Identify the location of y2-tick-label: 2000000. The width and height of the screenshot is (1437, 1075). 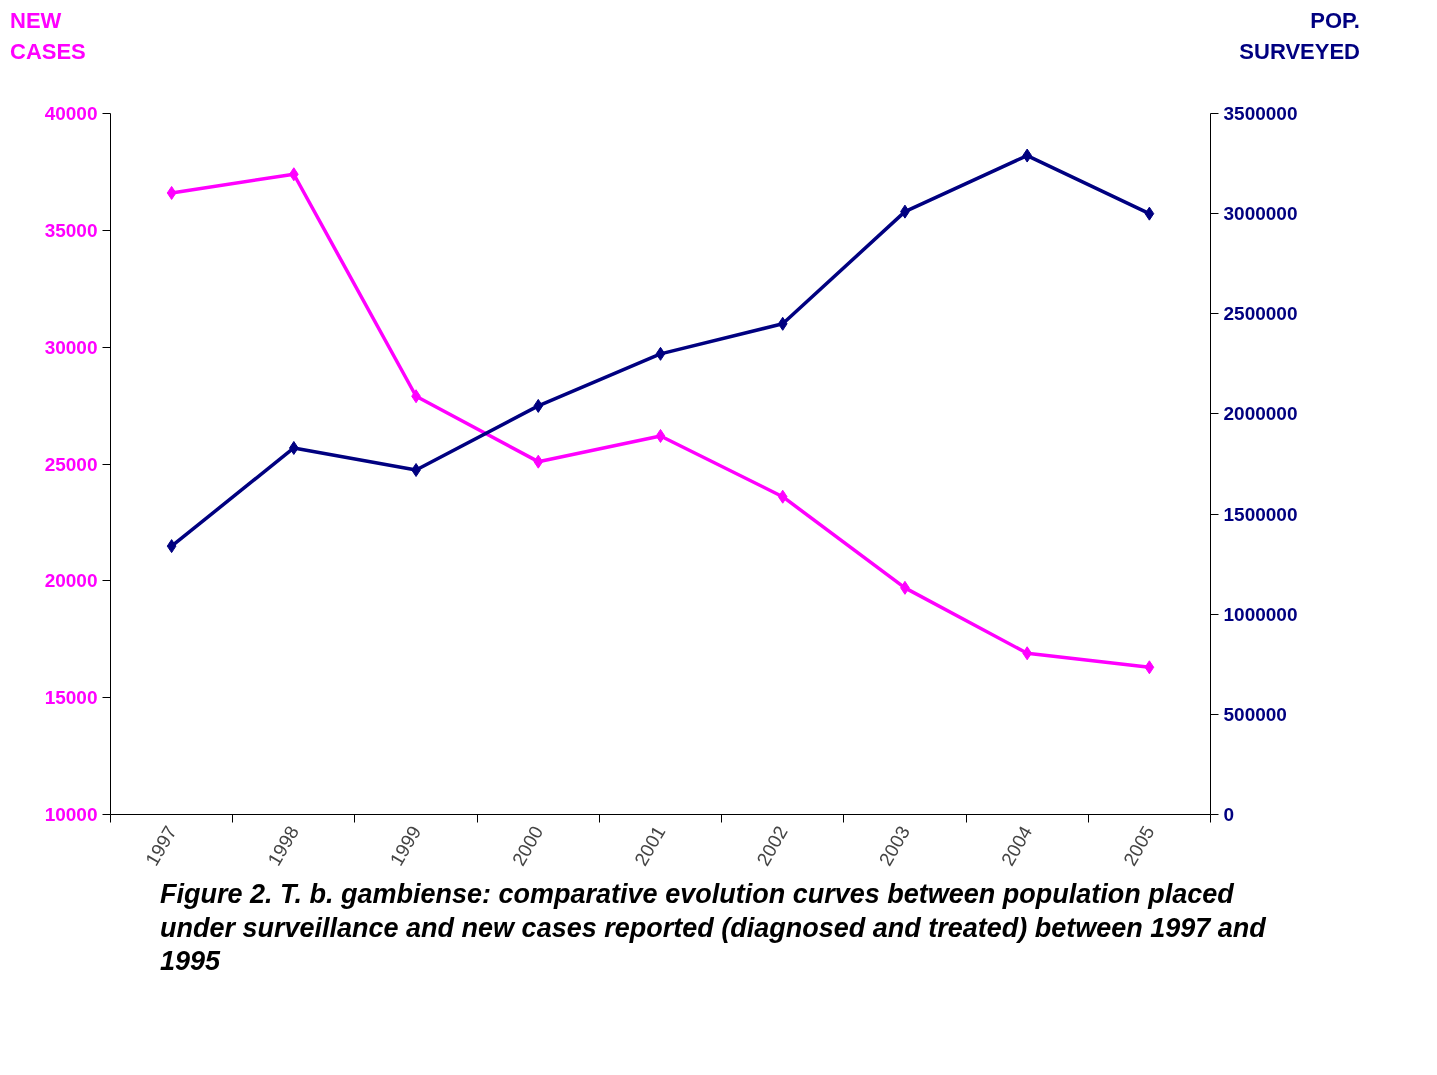
(1260, 414).